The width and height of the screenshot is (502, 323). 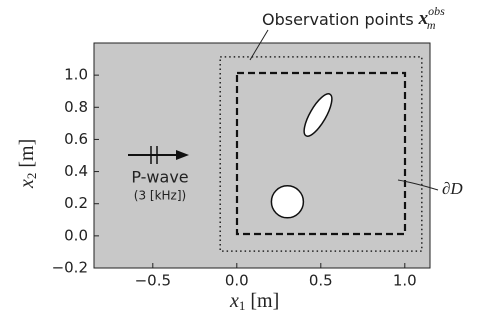 I want to click on frequency-label: (3 [kHz]), so click(x=160, y=196).